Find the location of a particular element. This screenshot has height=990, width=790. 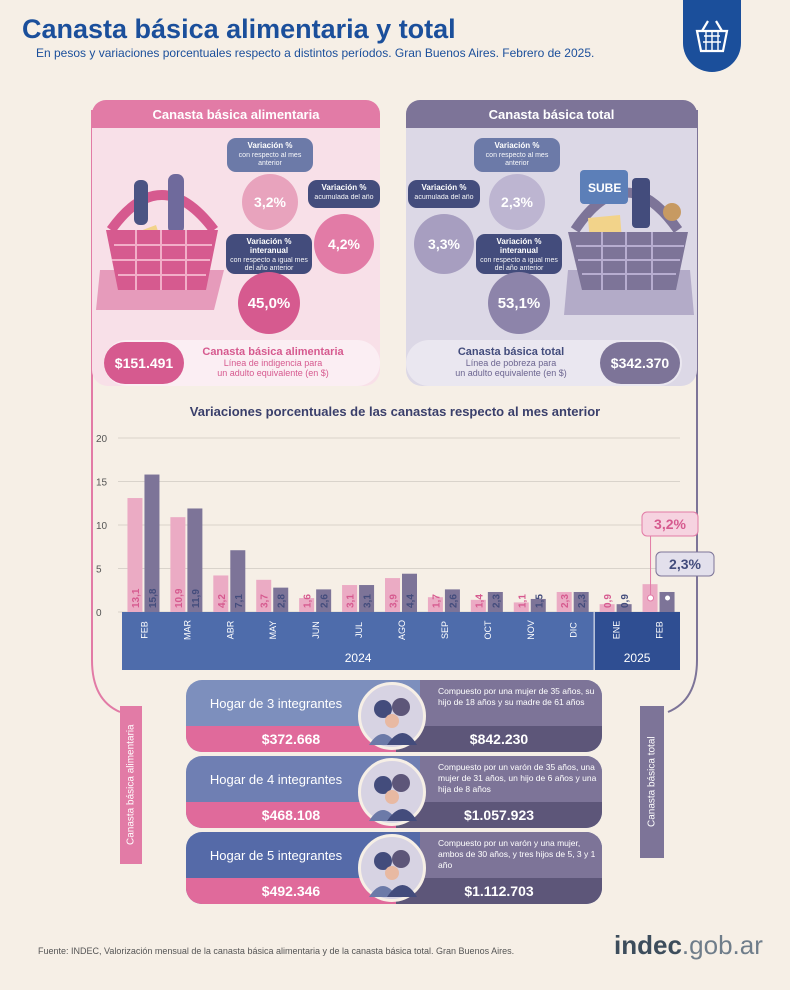

household-cbt-value: $1.112.703 is located at coordinates (499, 891).